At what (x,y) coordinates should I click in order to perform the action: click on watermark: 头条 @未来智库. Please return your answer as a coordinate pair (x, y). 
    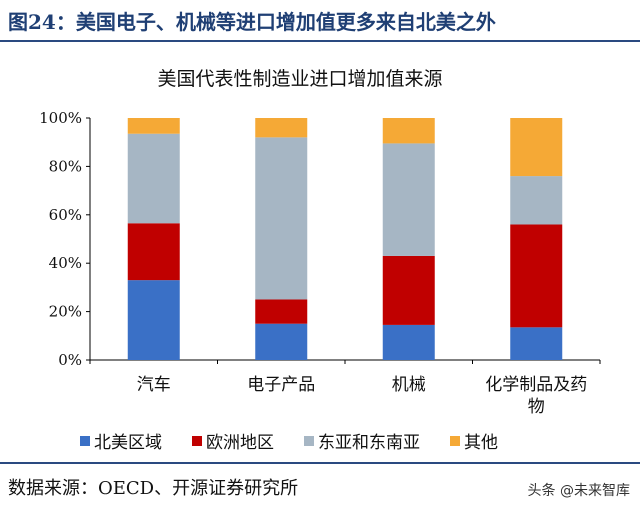
    Looking at the image, I should click on (578, 491).